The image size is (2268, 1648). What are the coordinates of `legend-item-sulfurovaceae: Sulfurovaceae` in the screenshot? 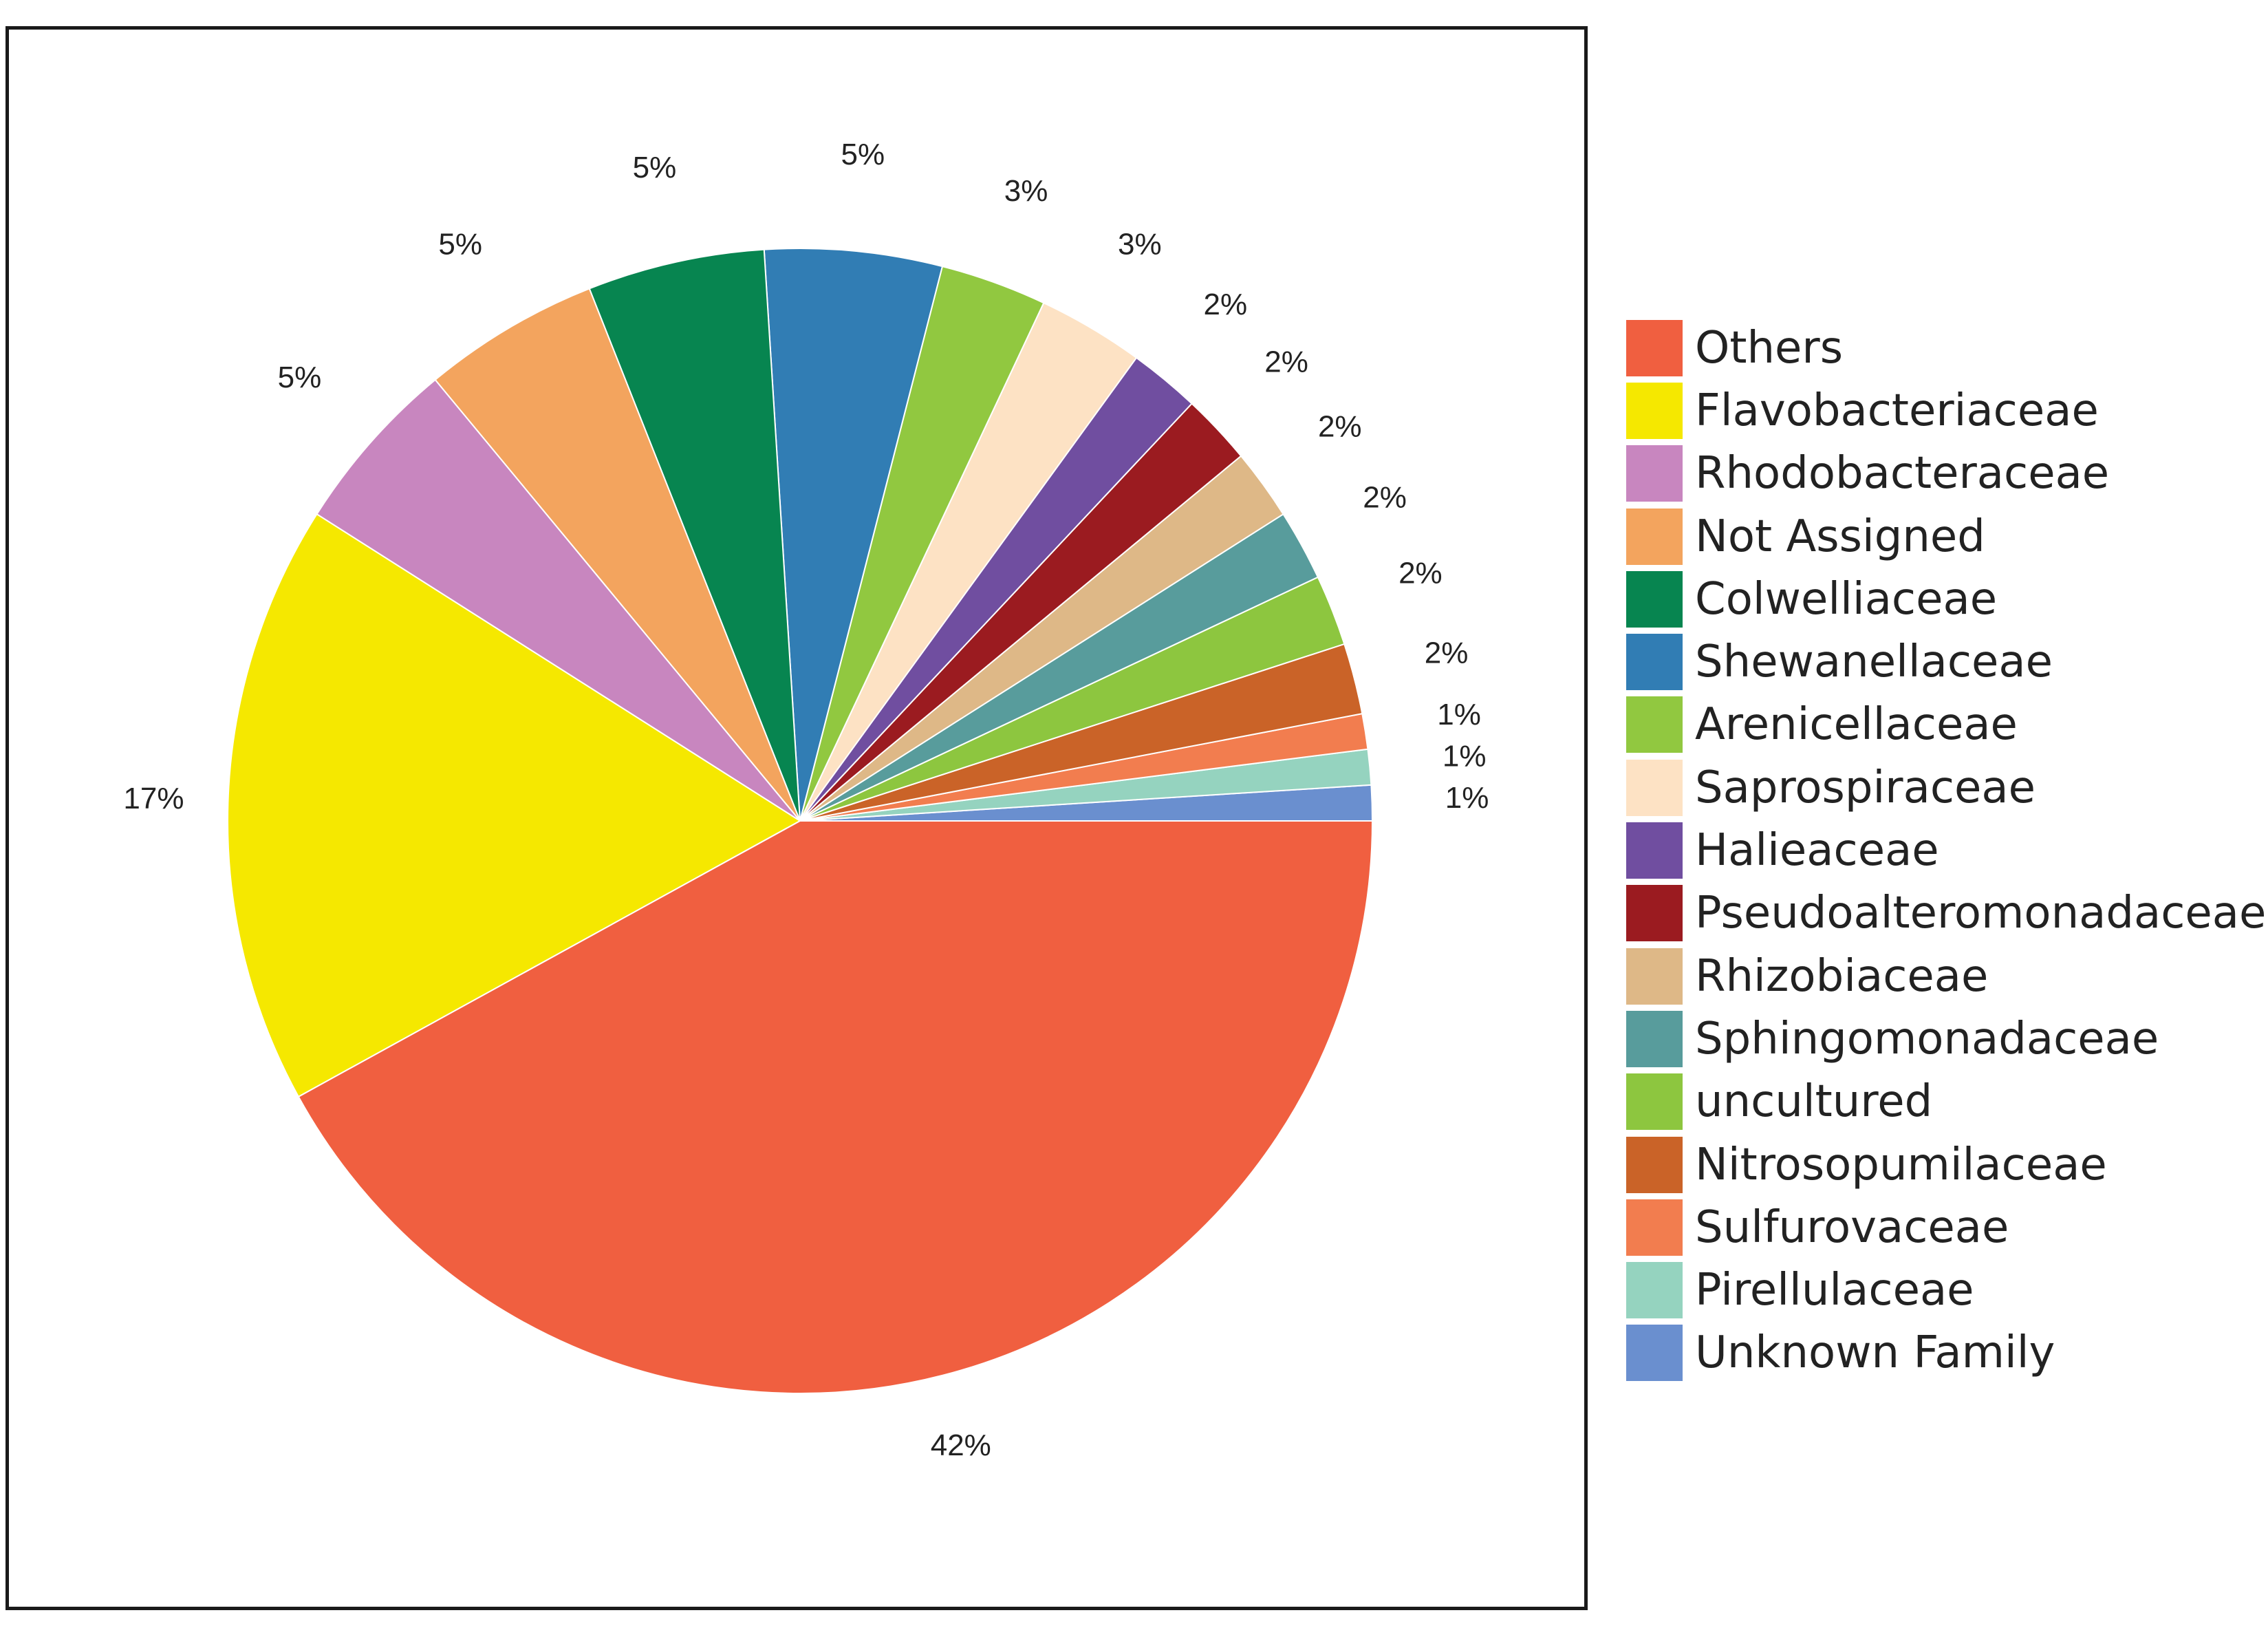 It's located at (1946, 1227).